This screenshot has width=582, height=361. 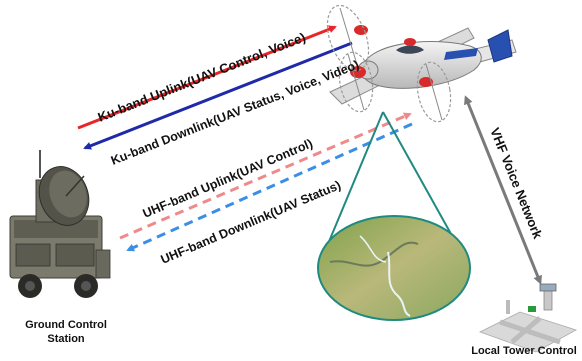 What do you see at coordinates (60, 224) in the screenshot?
I see `satellite-dish-truck-icon` at bounding box center [60, 224].